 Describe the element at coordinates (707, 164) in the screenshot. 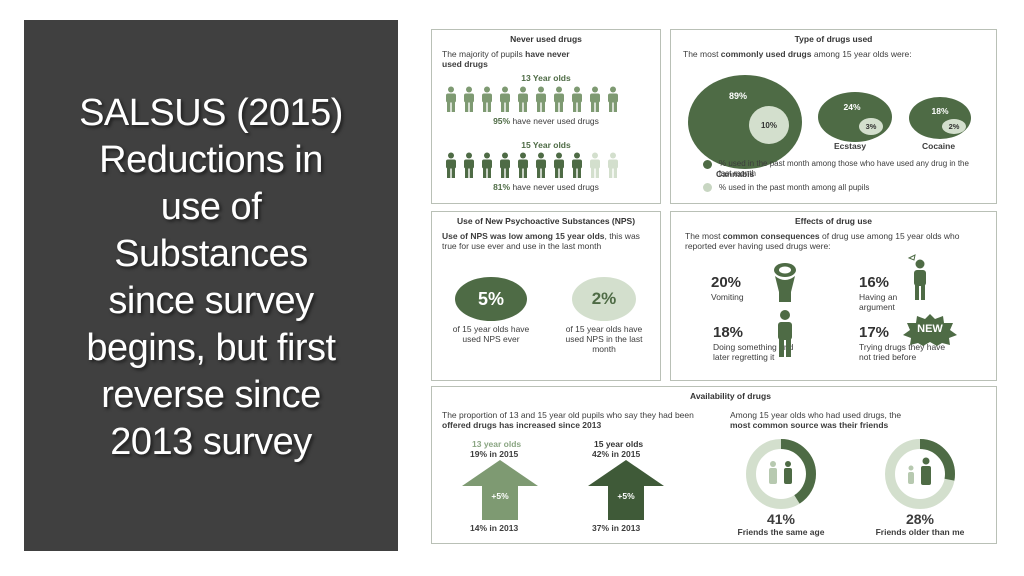

I see `legend-dark-dot` at that location.